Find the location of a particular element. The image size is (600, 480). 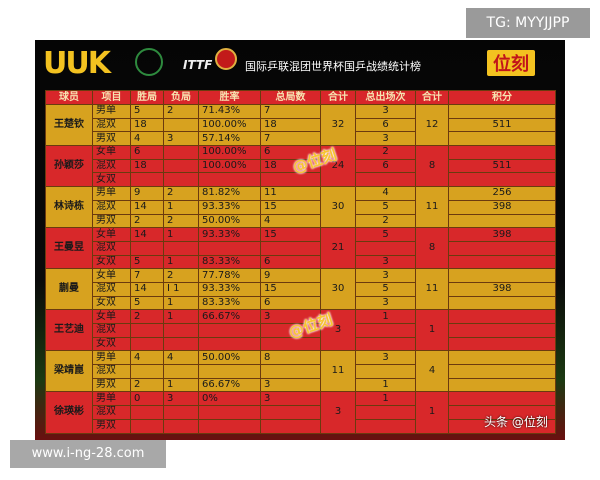

table-cell: 77.78% is located at coordinates (229, 275).